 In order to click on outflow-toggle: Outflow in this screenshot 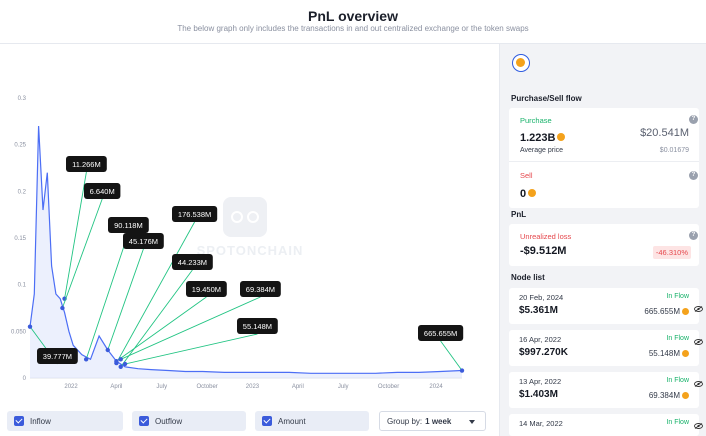, I will do `click(189, 421)`.